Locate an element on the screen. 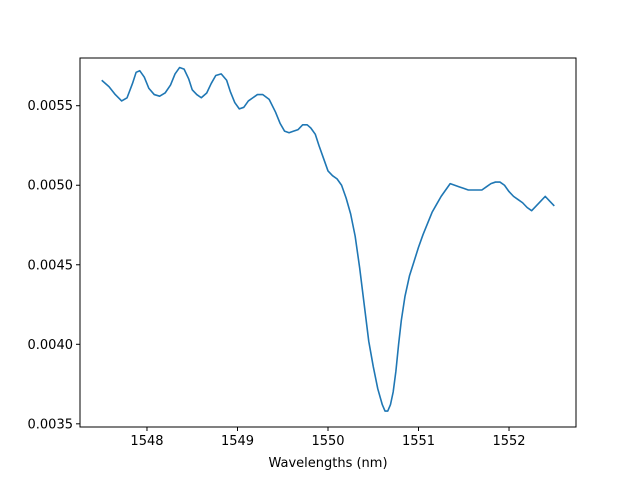  x-axis-label: Wavelengths (nm) is located at coordinates (327, 463).